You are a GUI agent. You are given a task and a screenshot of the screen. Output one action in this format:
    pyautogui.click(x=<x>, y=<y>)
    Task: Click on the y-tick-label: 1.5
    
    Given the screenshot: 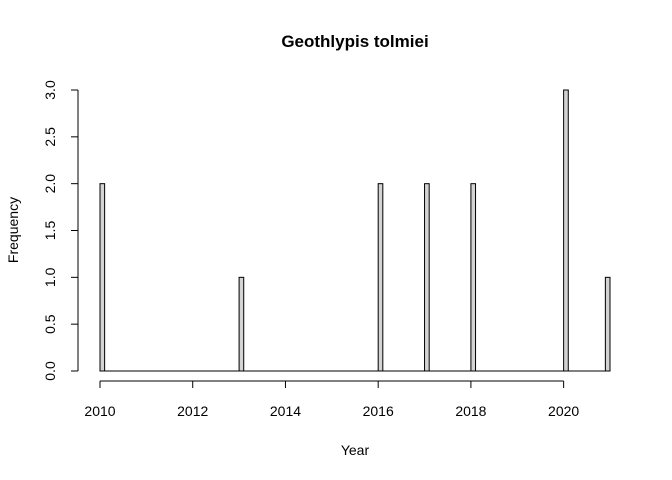 What is the action you would take?
    pyautogui.click(x=50, y=231)
    